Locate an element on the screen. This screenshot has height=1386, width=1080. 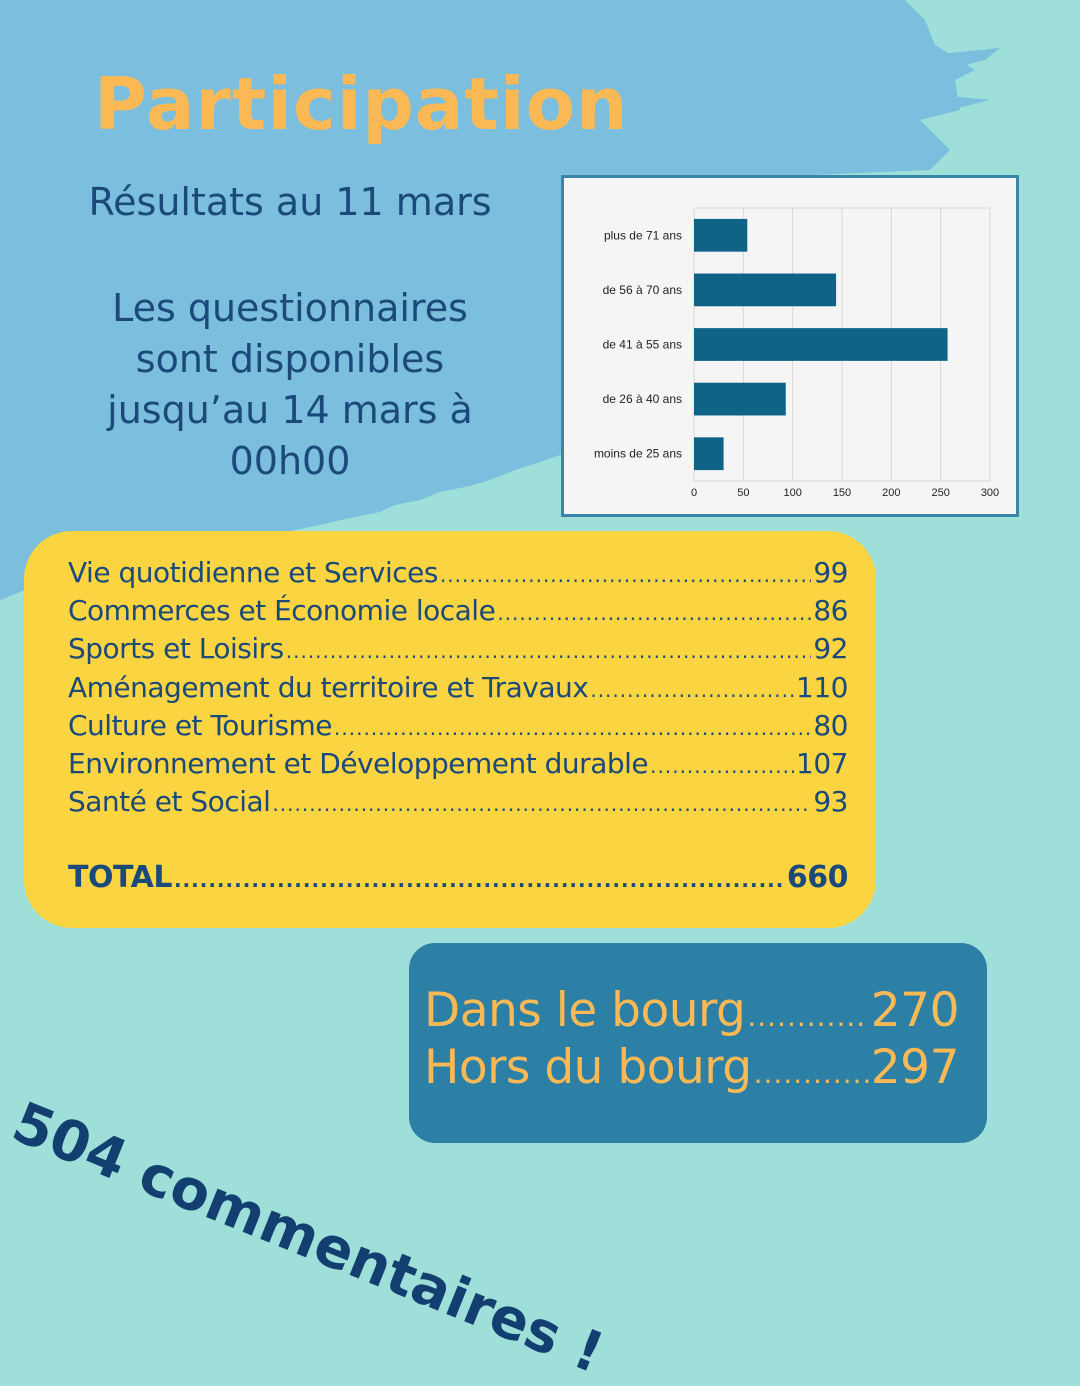
y-category-label: moins de 25 ans is located at coordinates (638, 454).